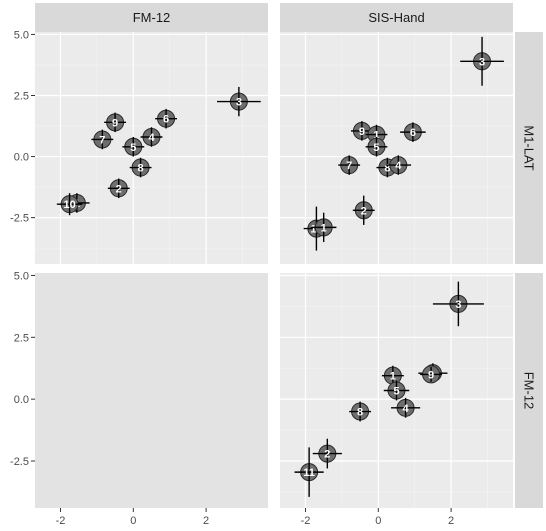  I want to click on data-point-group: 11, so click(309, 472).